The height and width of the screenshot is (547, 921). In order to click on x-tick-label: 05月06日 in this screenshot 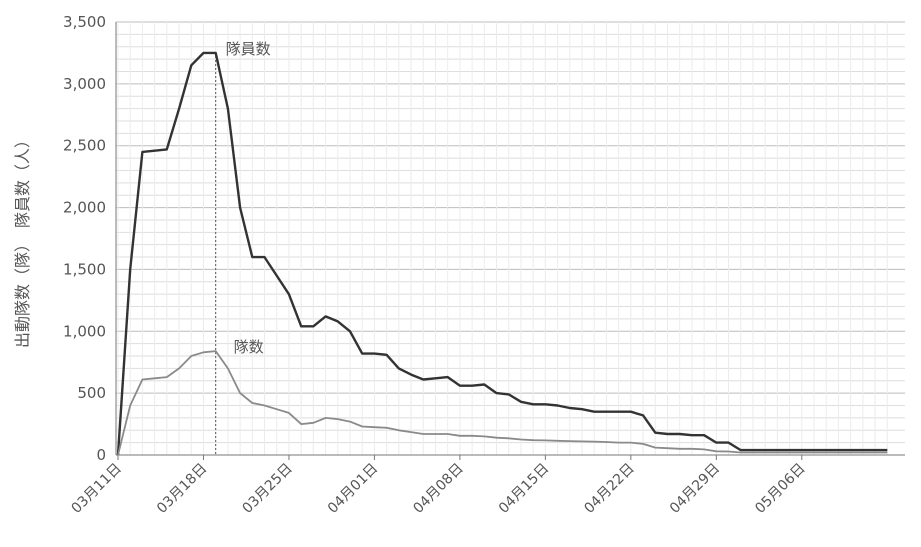, I will do `click(780, 489)`.